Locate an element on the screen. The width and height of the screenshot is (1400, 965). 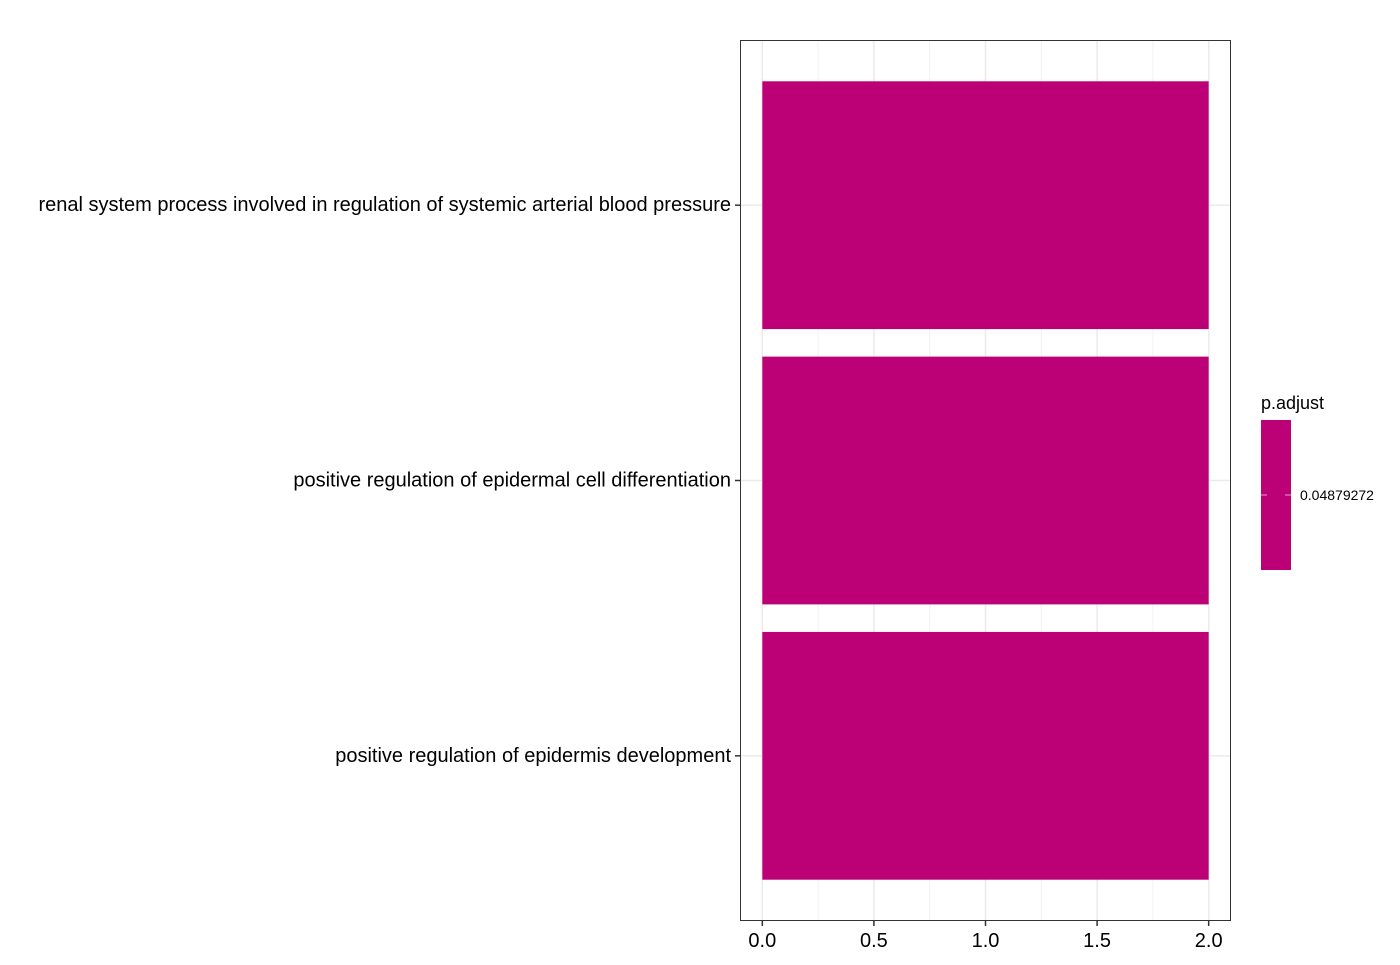
x-tick-label: 0.0 is located at coordinates (762, 941).